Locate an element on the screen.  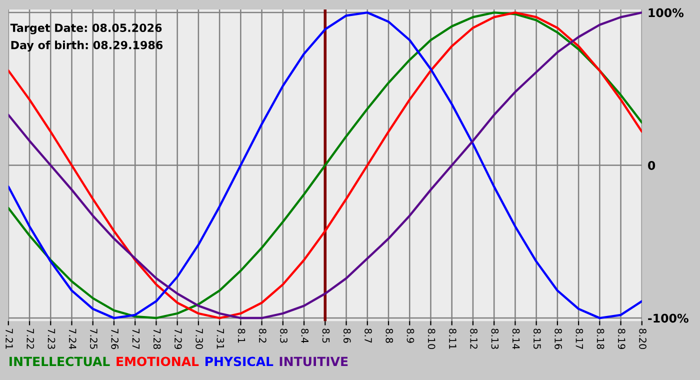
x-tick-label: 8.7 is located at coordinates (368, 335).